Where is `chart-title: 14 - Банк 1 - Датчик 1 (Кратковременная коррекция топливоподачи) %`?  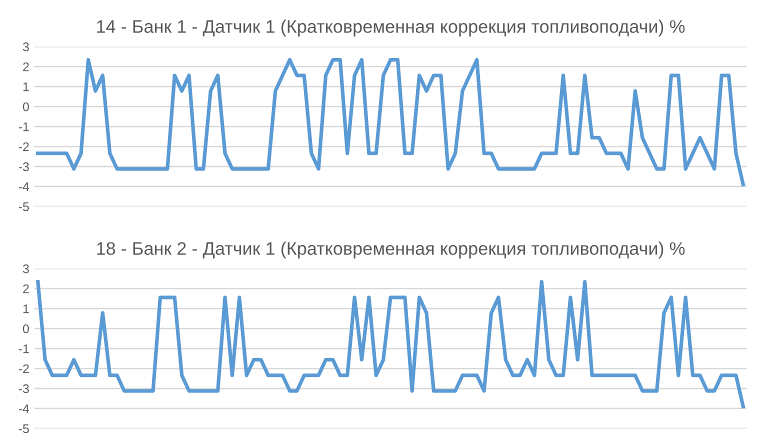 chart-title: 14 - Банк 1 - Датчик 1 (Кратковременная коррекция топливоподачи) % is located at coordinates (391, 28).